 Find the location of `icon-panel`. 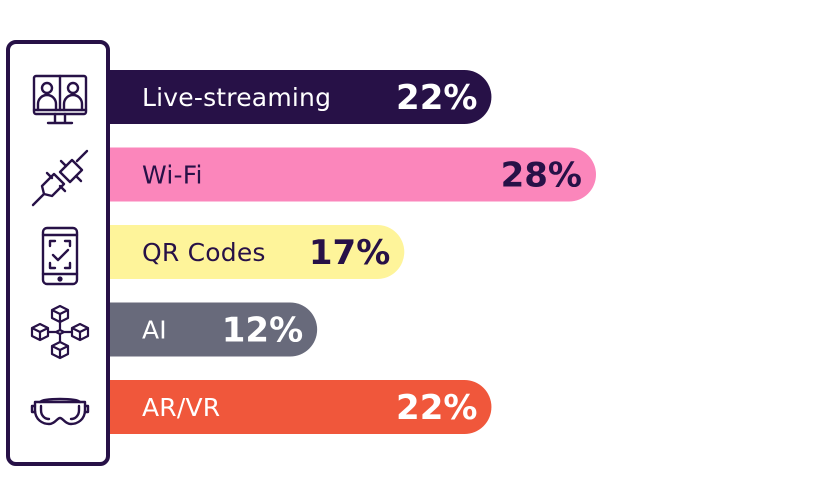

icon-panel is located at coordinates (58, 253).